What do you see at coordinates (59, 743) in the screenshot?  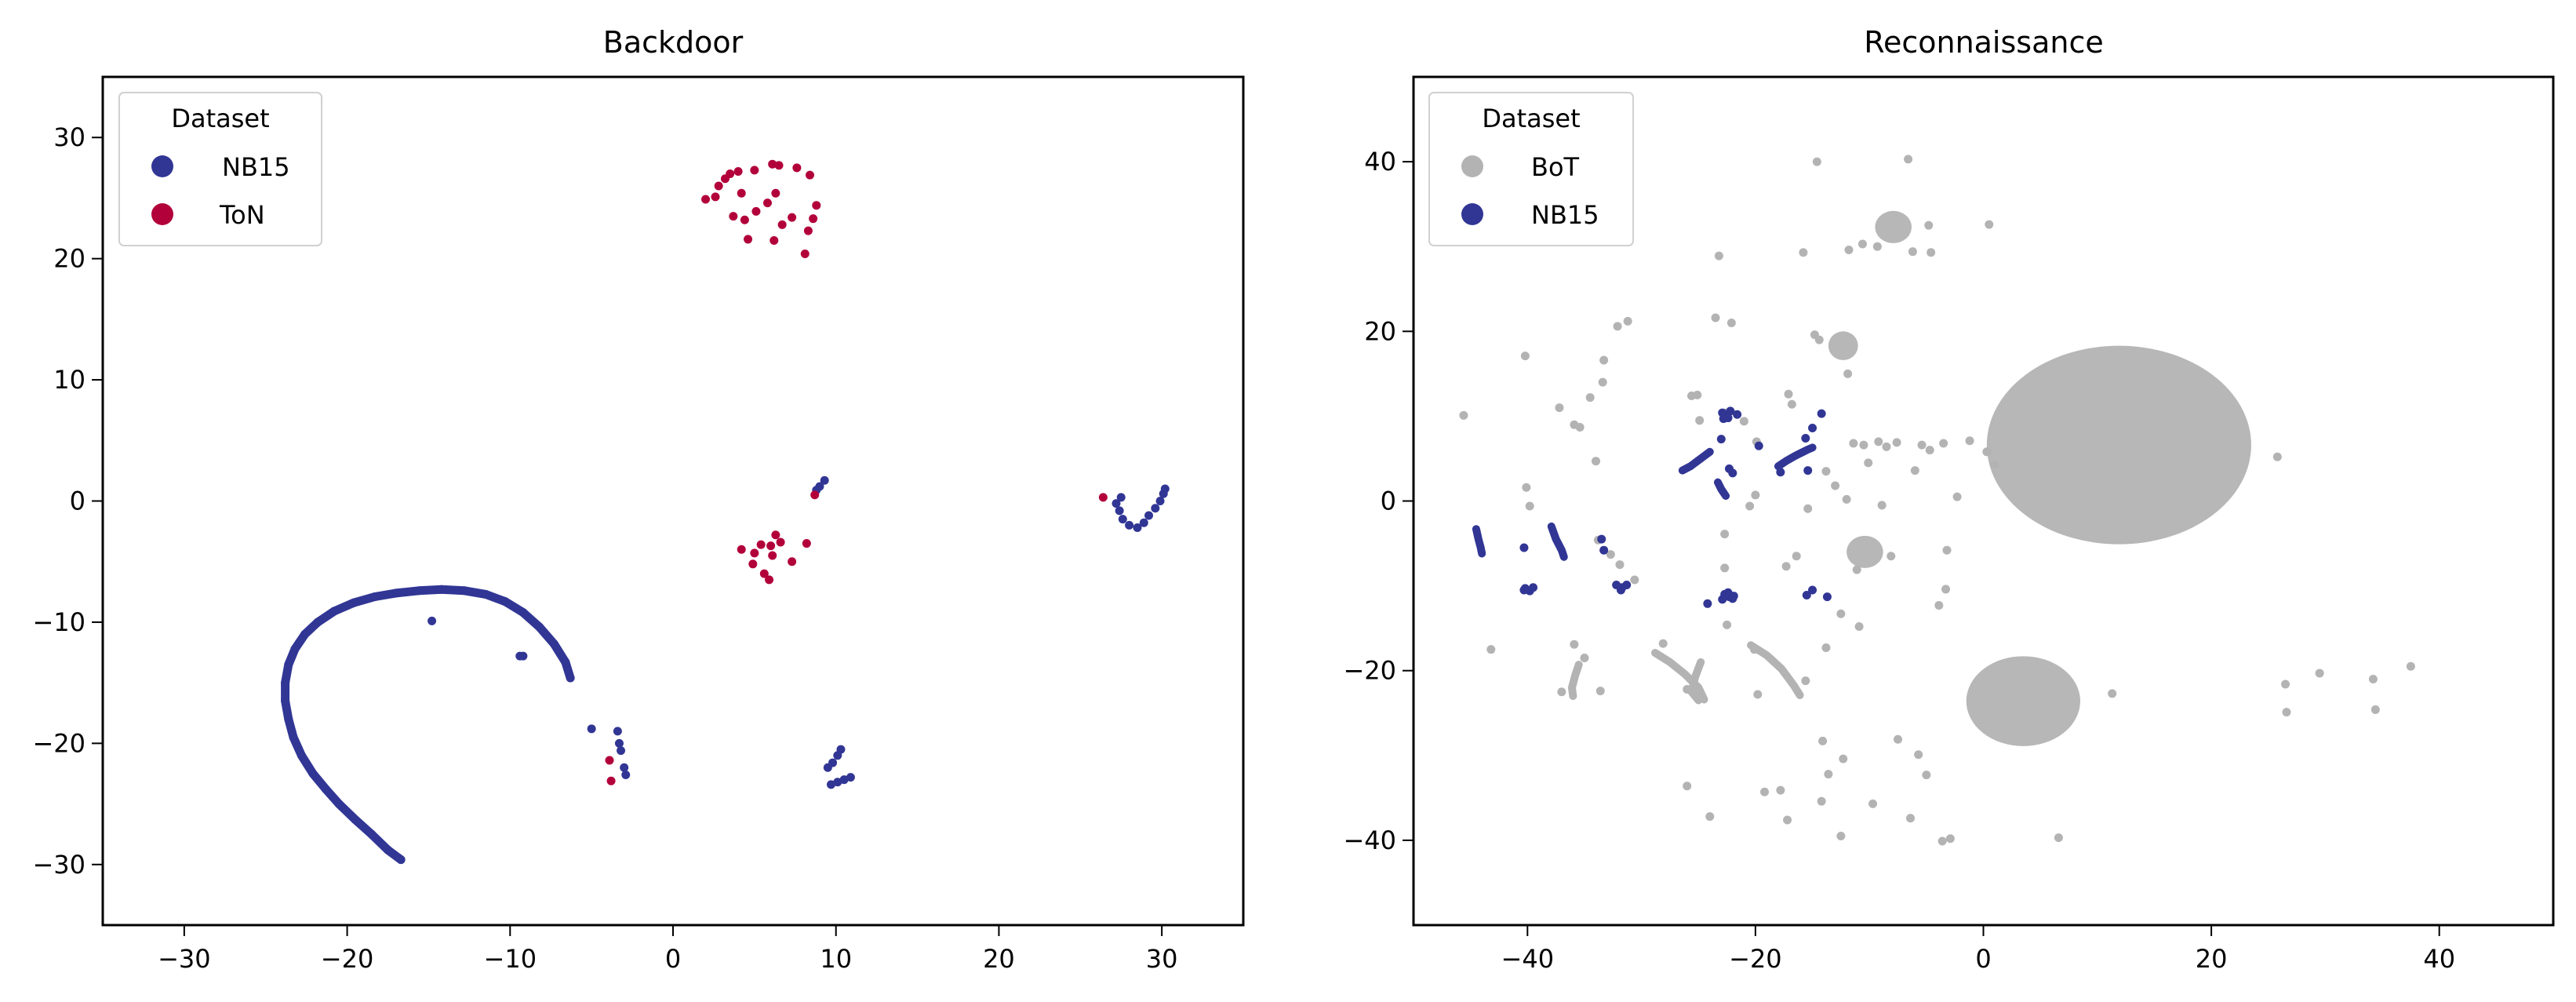 I see `y-tick-label: −20` at bounding box center [59, 743].